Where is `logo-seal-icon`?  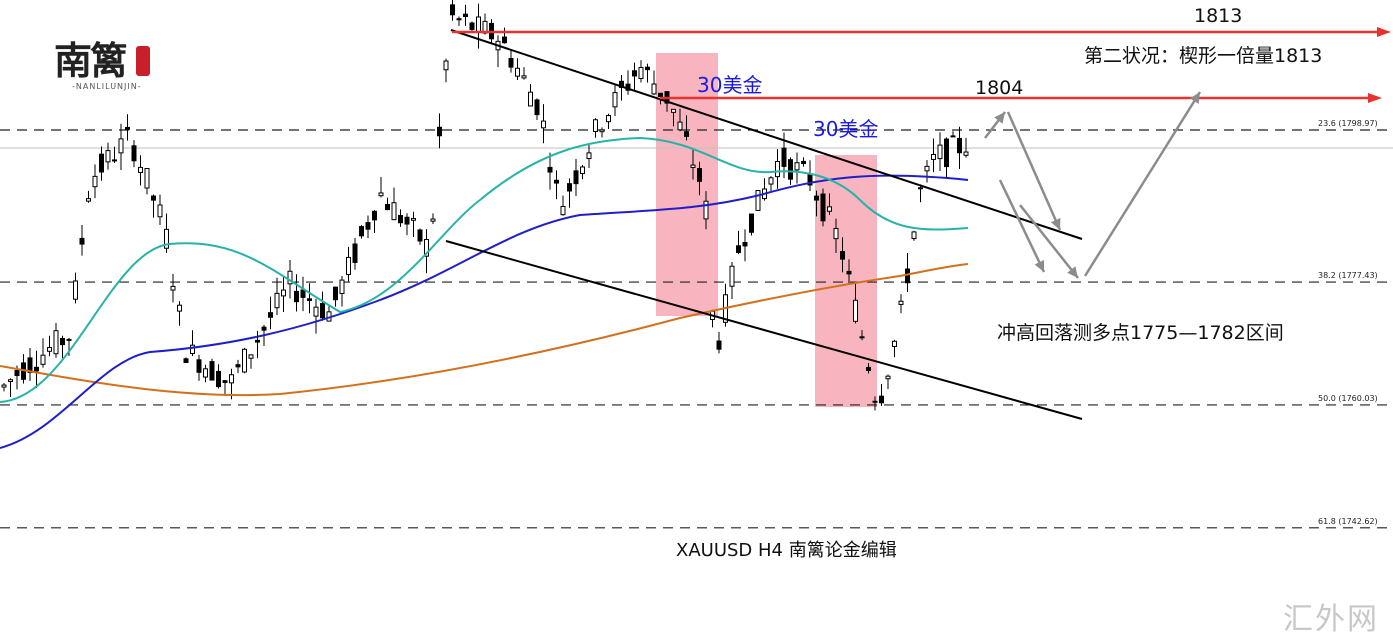
logo-seal-icon is located at coordinates (143, 61).